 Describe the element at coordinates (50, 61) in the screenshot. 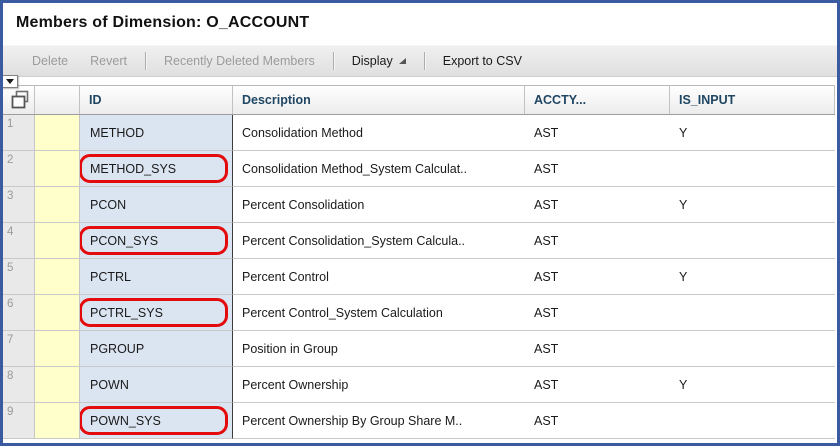

I see `delete-button: Delete` at that location.